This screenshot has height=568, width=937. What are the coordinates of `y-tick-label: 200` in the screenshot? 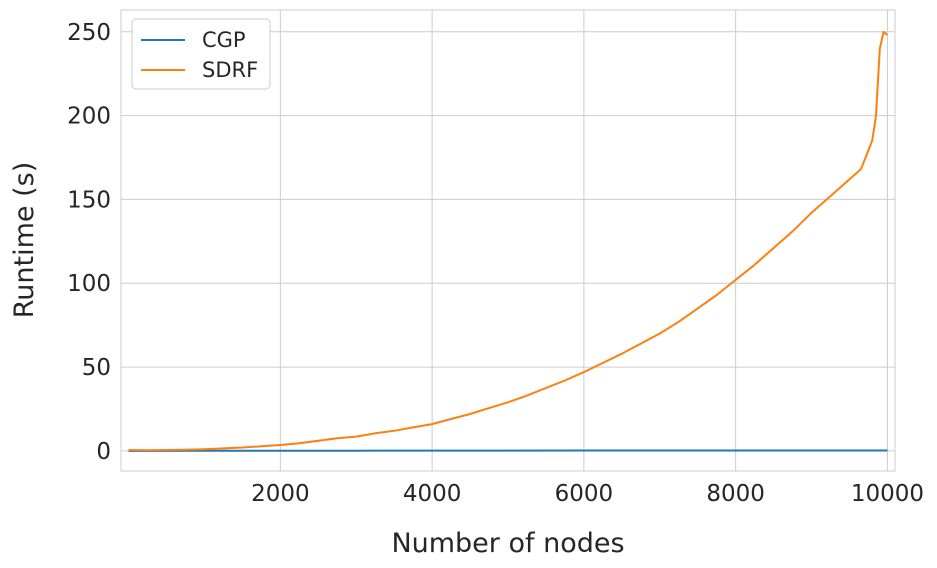 It's located at (89, 117).